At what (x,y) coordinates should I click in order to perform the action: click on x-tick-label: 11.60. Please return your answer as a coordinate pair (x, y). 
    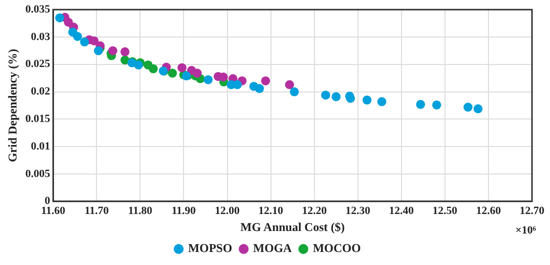
    Looking at the image, I should click on (53, 210).